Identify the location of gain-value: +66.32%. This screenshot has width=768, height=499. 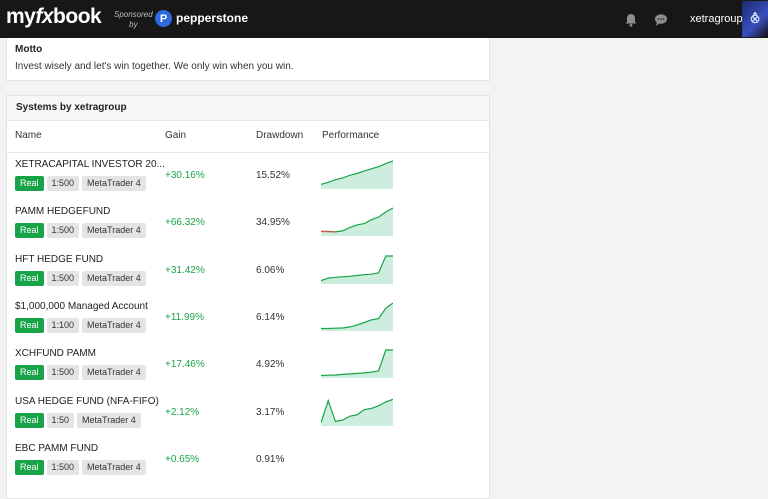
(185, 222).